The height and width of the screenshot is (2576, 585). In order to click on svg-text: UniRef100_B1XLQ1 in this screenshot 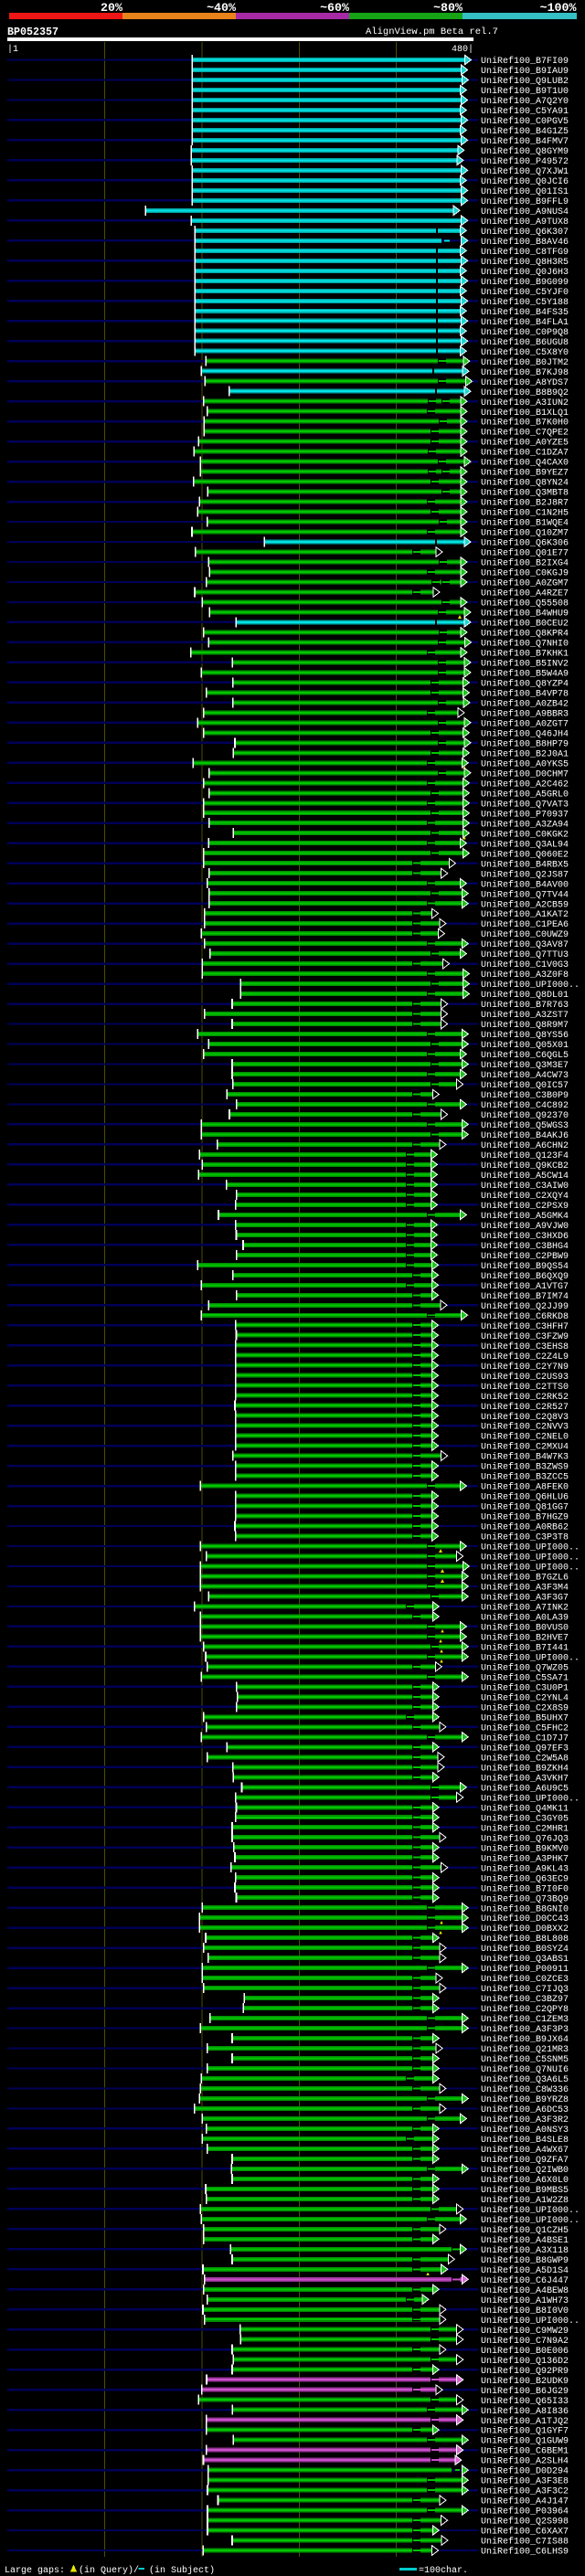, I will do `click(525, 413)`.